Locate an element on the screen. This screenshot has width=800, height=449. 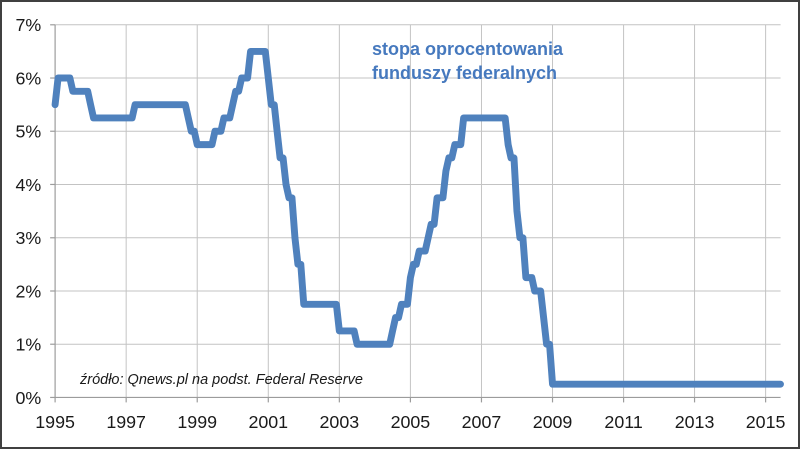
y-tick-label: 1% is located at coordinates (28, 345).